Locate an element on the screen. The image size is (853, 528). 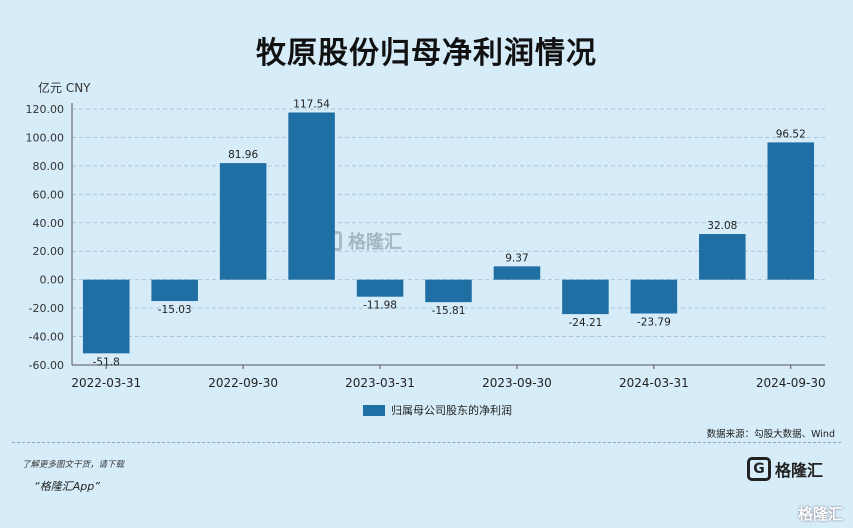
bar-value-label: -11.98 is located at coordinates (380, 306).